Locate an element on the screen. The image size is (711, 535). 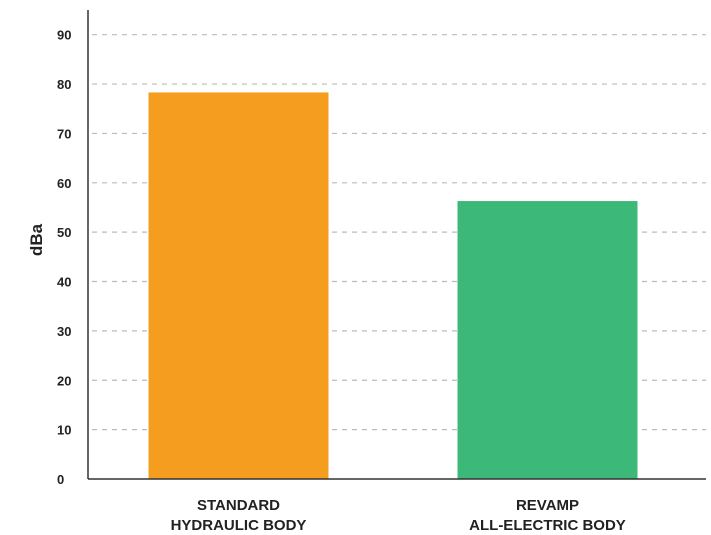
y-tick-label-0: 0 is located at coordinates (60, 479).